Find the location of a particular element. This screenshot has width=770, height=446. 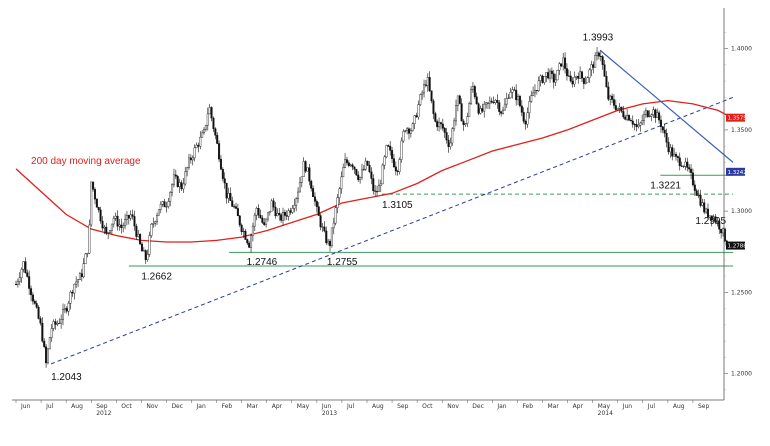

x-tick-label-2: Aug is located at coordinates (77, 406).